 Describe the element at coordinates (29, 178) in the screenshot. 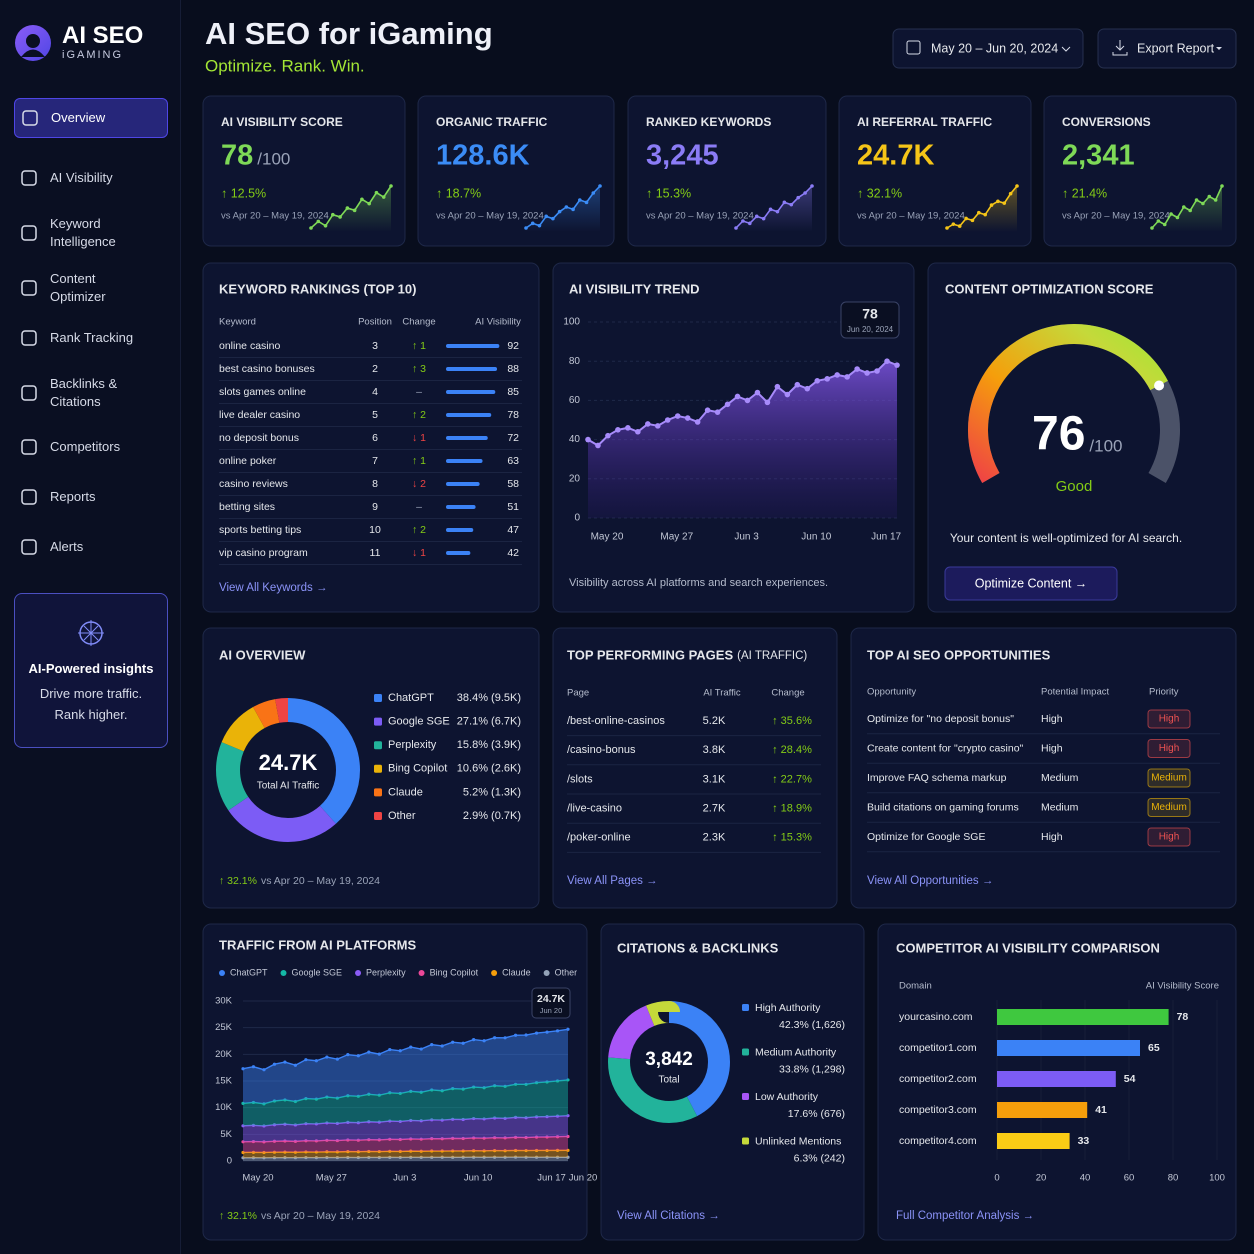

I see `nav-icon` at that location.